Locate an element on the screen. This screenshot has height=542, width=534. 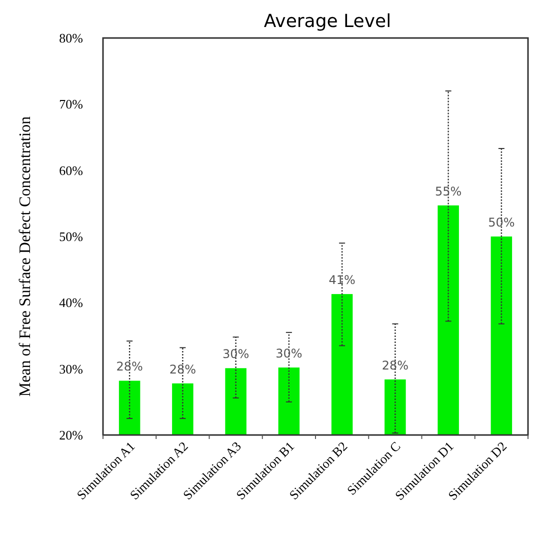
y-tick-label: 30% is located at coordinates (71, 368).